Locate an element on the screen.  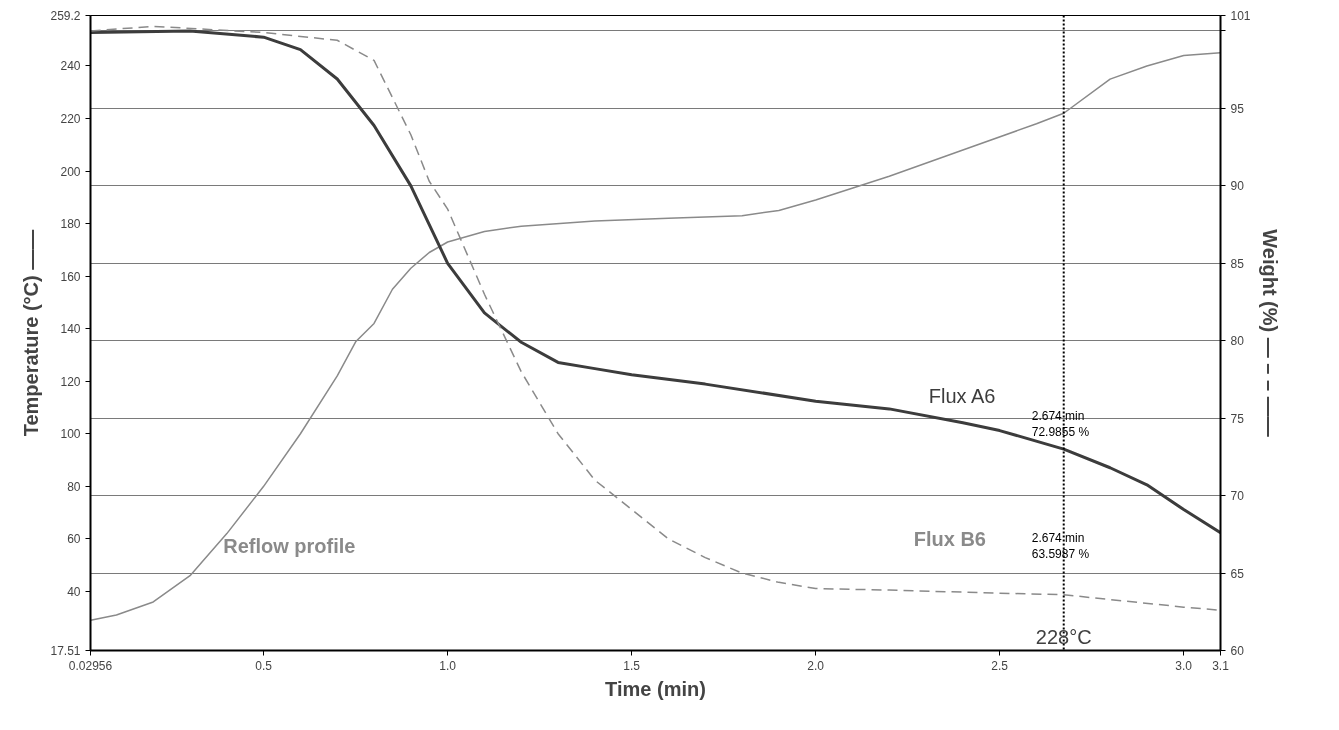
x-tick-label: 2.5 is located at coordinates (1000, 665).